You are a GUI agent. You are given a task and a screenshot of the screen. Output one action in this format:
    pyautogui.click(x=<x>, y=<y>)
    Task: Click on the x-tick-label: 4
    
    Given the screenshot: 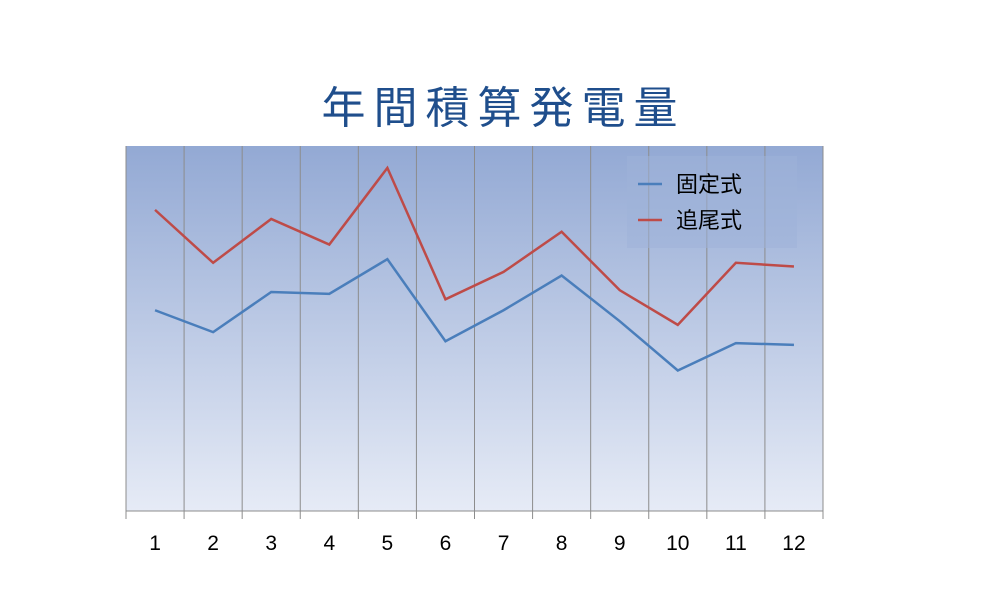 What is the action you would take?
    pyautogui.click(x=329, y=543)
    